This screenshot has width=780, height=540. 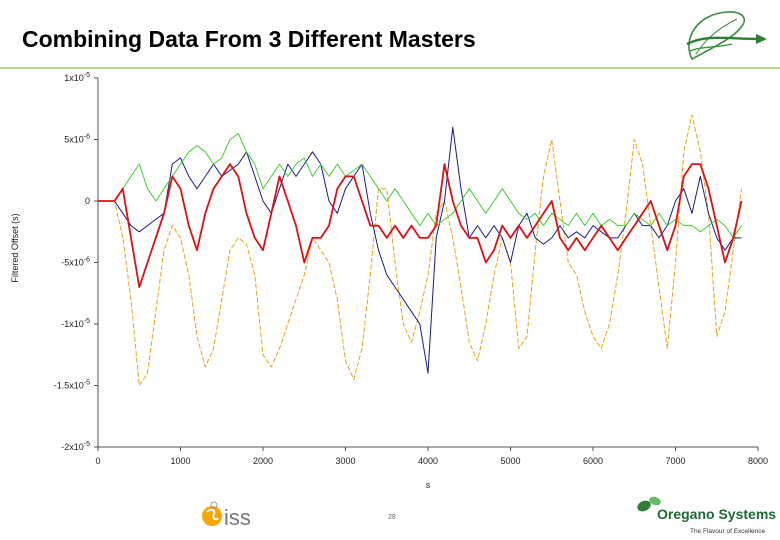 What do you see at coordinates (758, 461) in the screenshot?
I see `x-tick-label: 8000` at bounding box center [758, 461].